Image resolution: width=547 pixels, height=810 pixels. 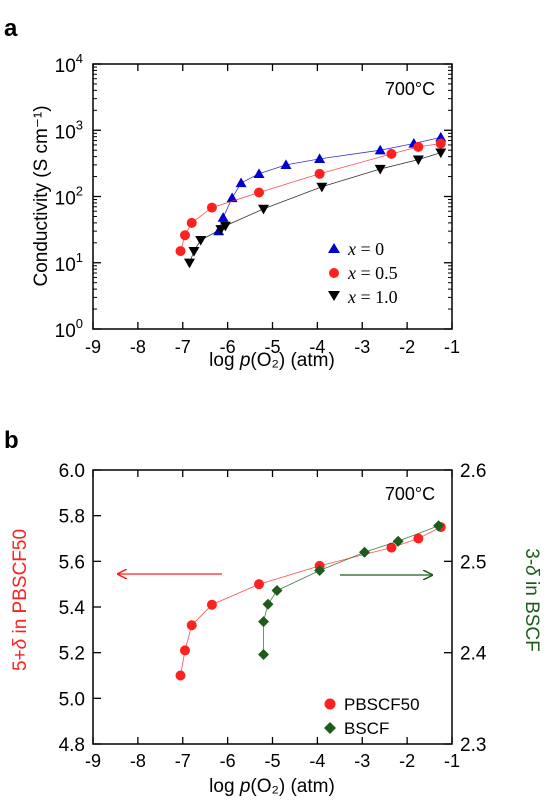 I want to click on legend-item-bscf: BSCF, so click(x=356, y=728).